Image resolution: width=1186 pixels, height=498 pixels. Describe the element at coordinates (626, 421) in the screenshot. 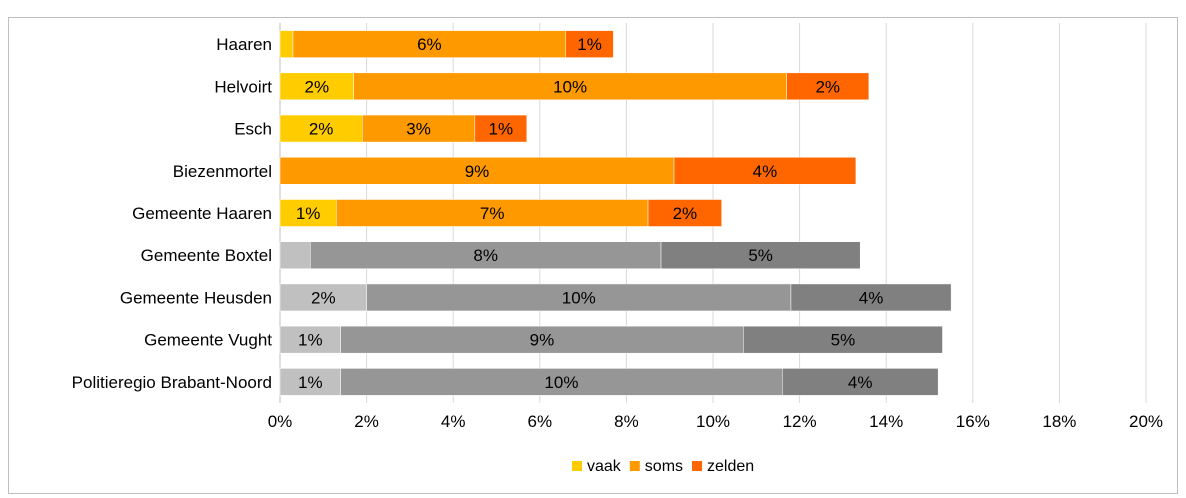

I see `x-tick-label: 8%` at that location.